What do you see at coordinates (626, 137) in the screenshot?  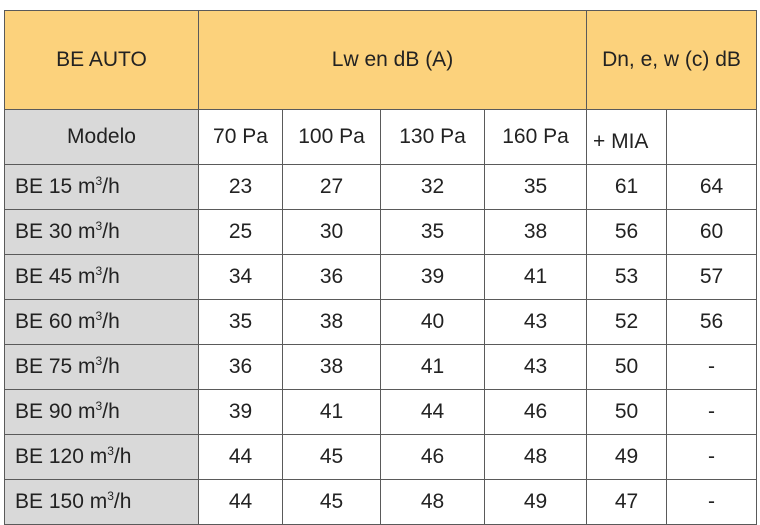 I see `mia-header: + MIA` at bounding box center [626, 137].